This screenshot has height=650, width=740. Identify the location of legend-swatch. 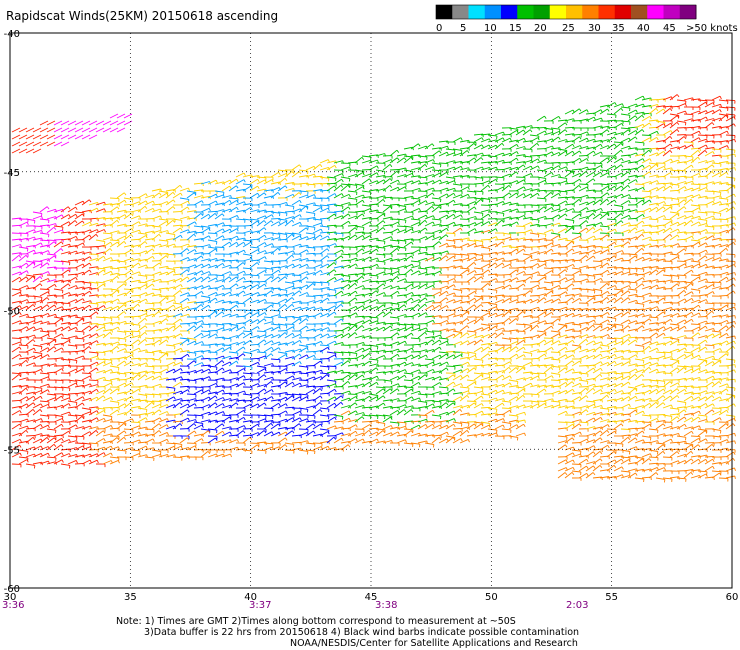
(623, 12).